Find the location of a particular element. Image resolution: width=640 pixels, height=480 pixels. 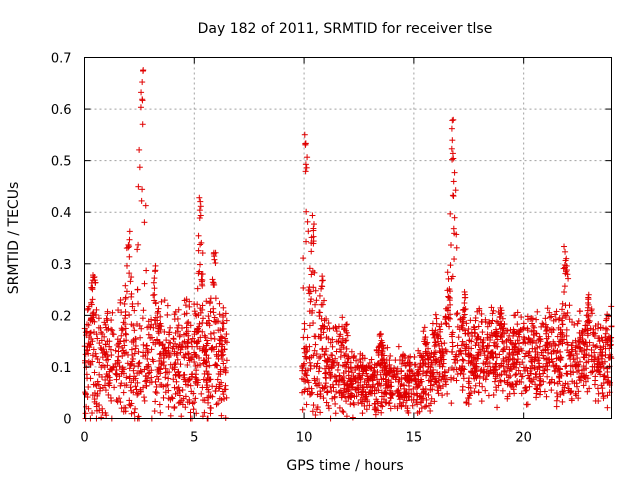

y-tick-label: 0.4 is located at coordinates (61, 213).